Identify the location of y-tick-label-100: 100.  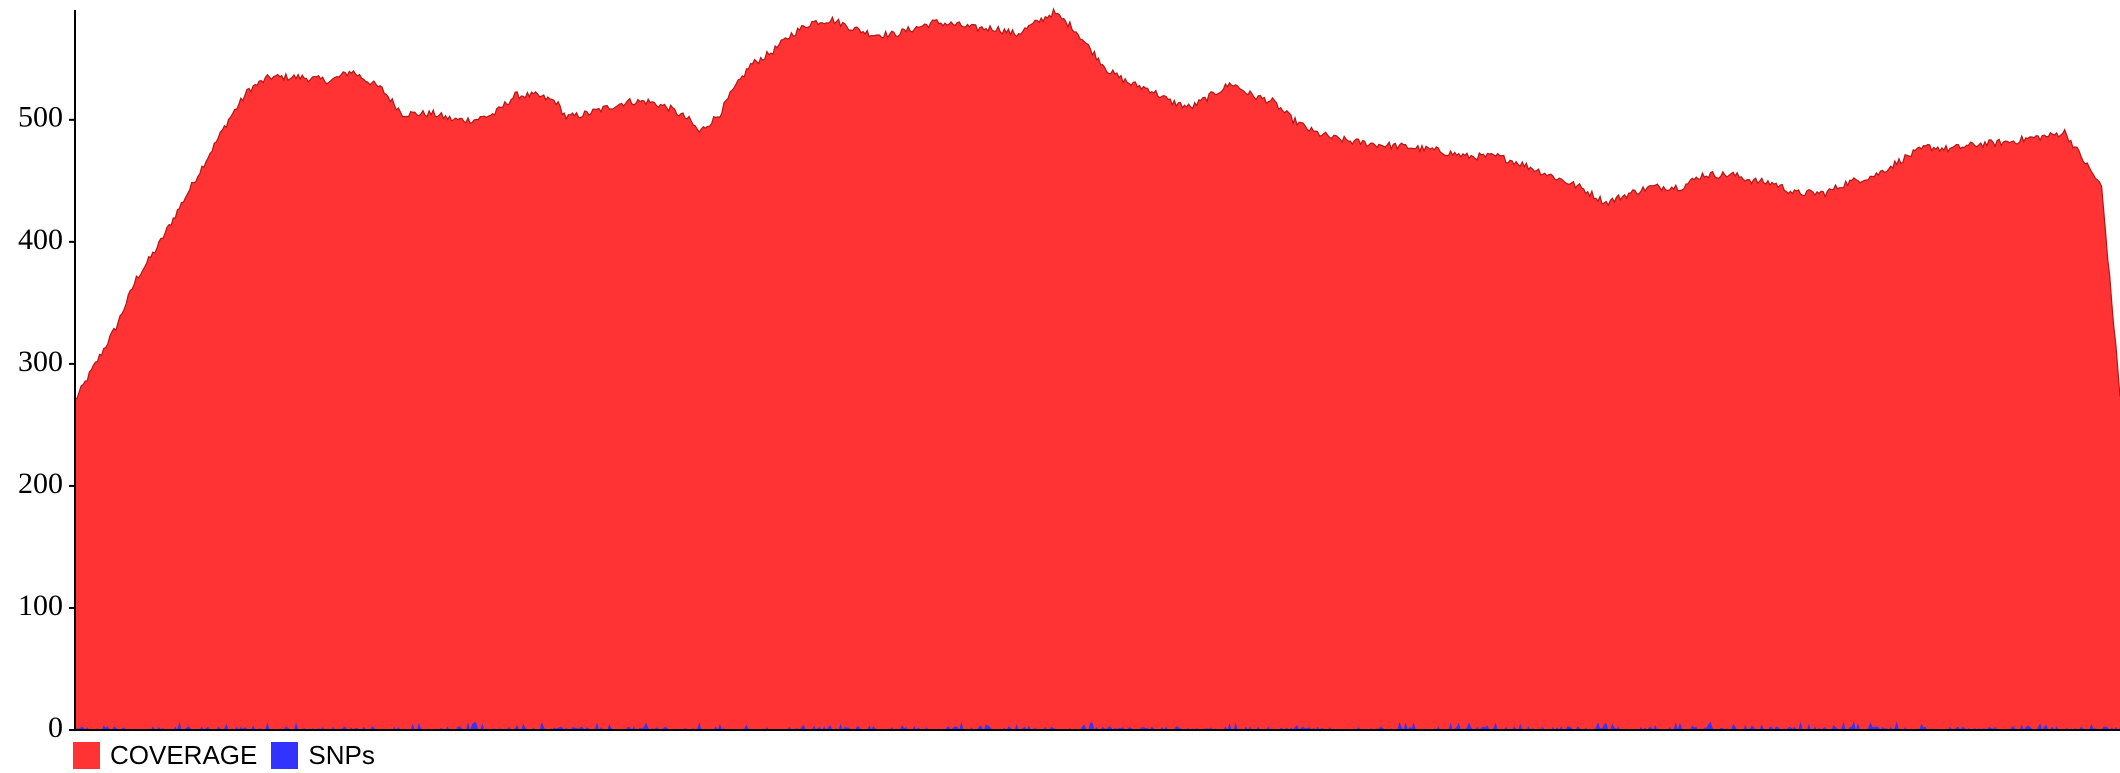
(40, 605).